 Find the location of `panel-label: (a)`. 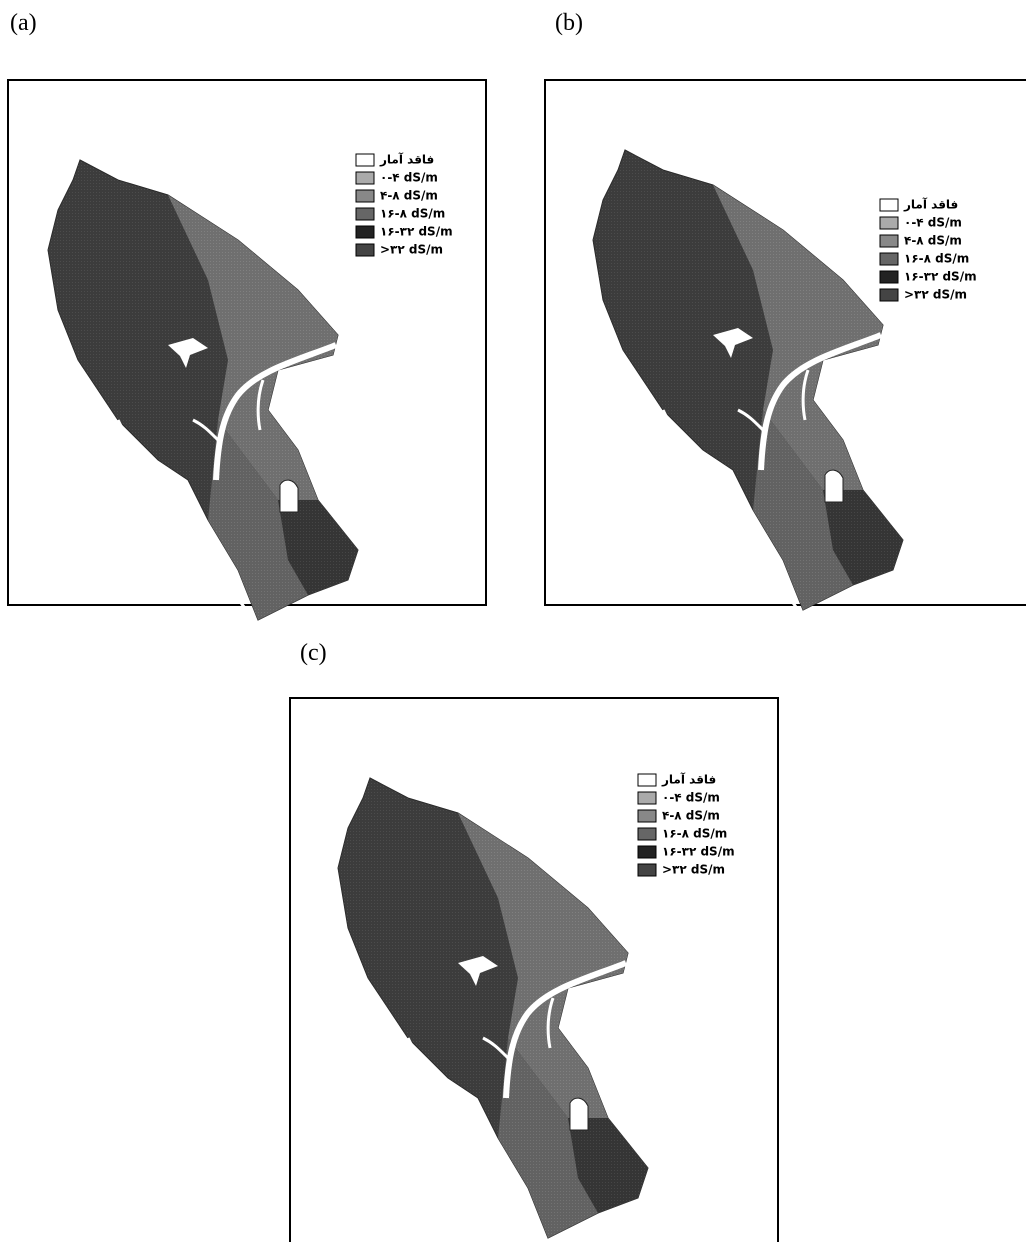

panel-label: (a) is located at coordinates (23, 23).